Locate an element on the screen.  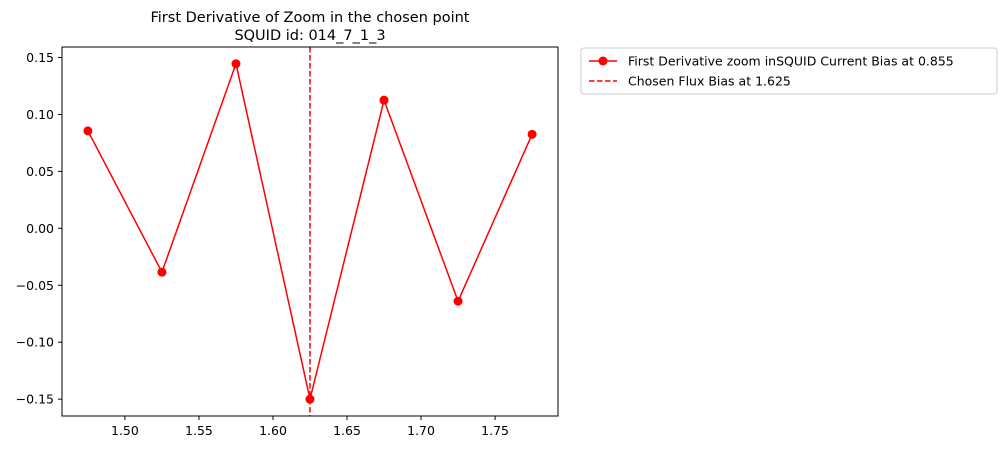
y-tick-label: 0.05 is located at coordinates (40, 171).